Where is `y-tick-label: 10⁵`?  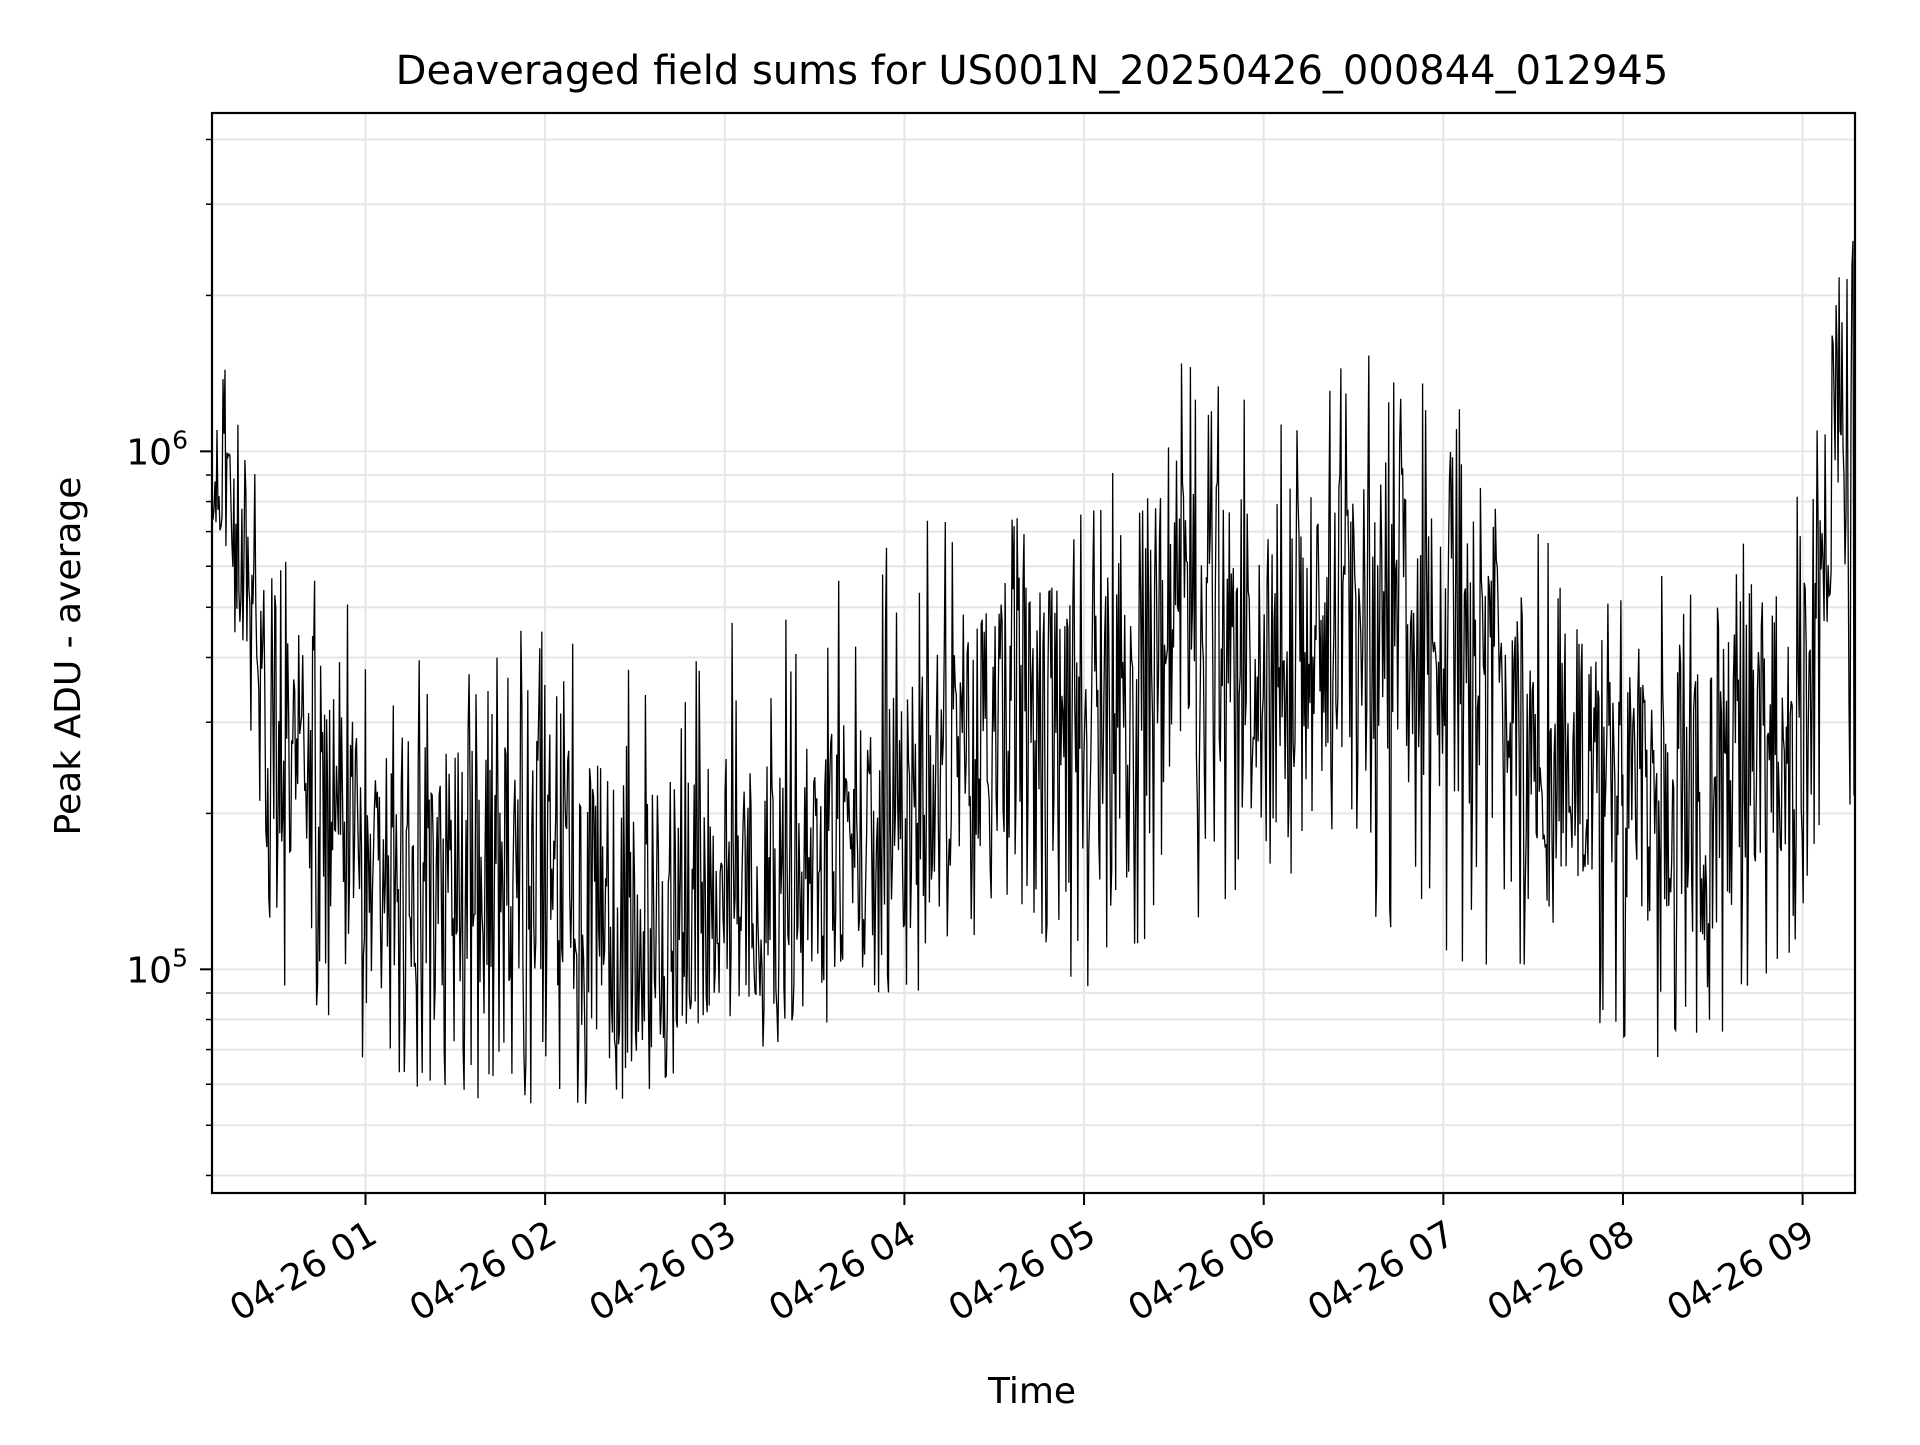 y-tick-label: 10⁵ is located at coordinates (157, 967).